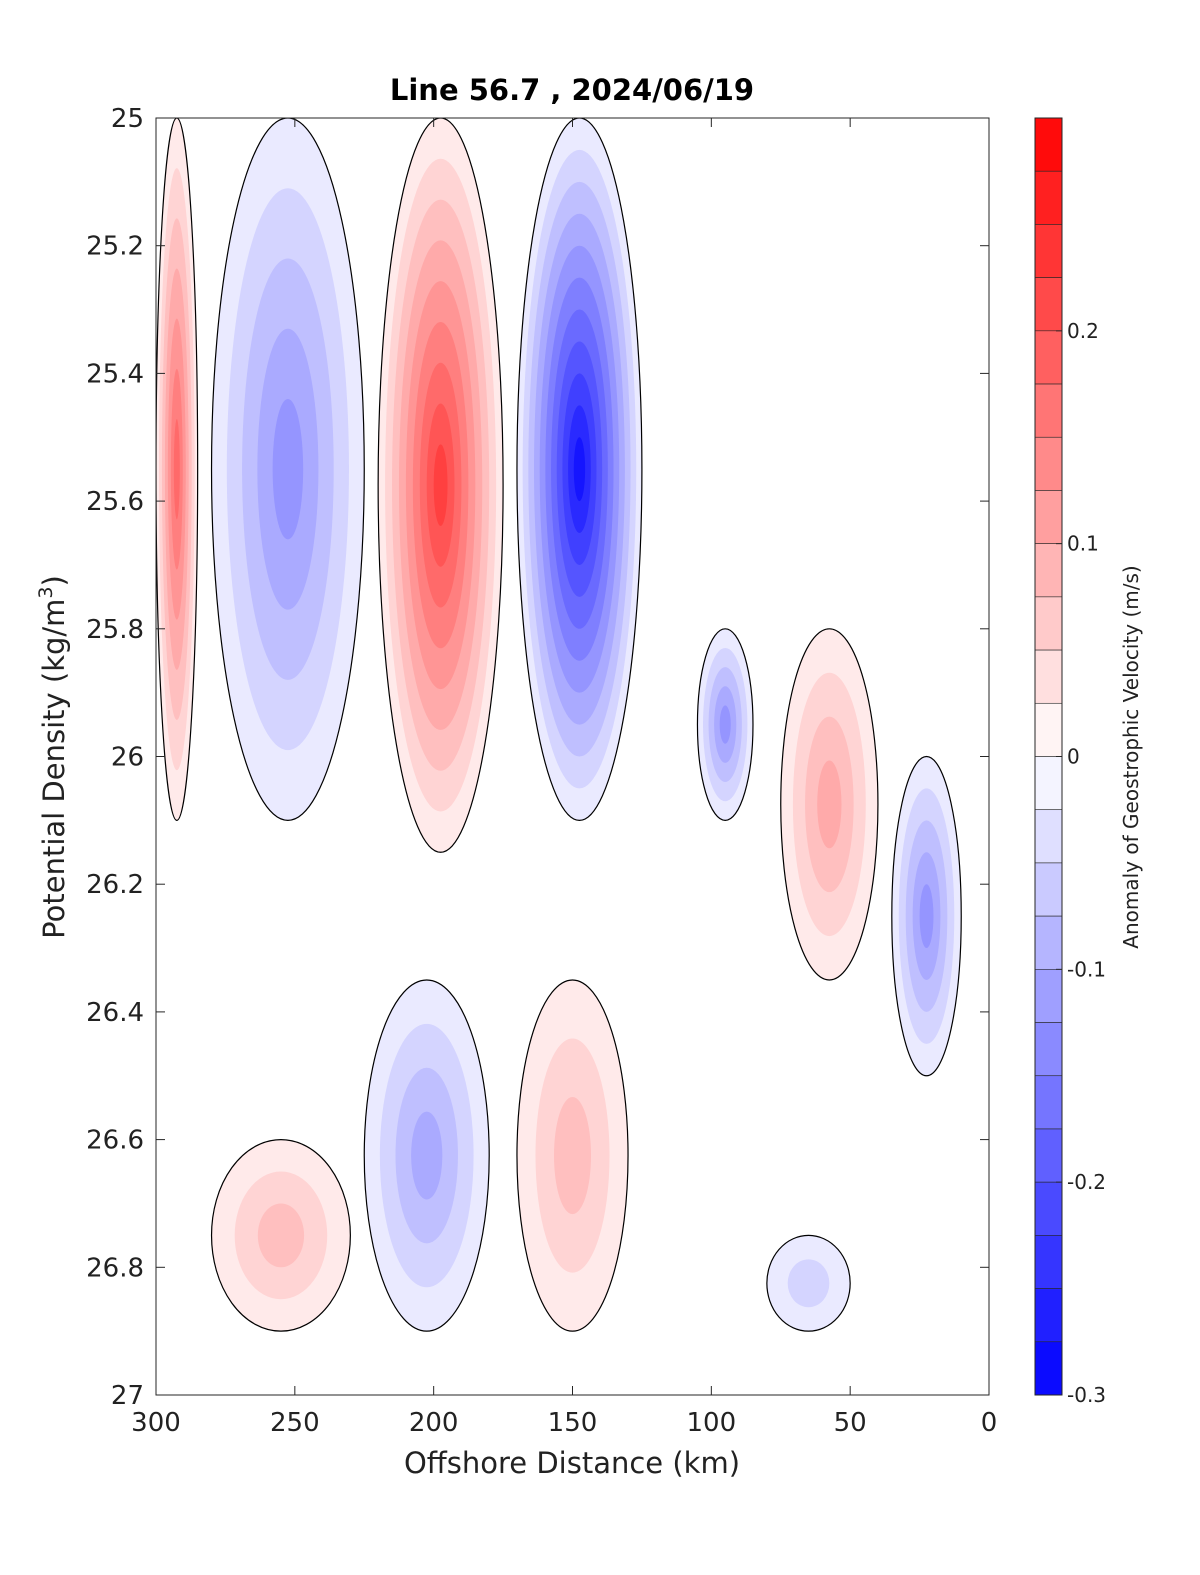  What do you see at coordinates (115, 502) in the screenshot?
I see `y-tick-label: 25.6` at bounding box center [115, 502].